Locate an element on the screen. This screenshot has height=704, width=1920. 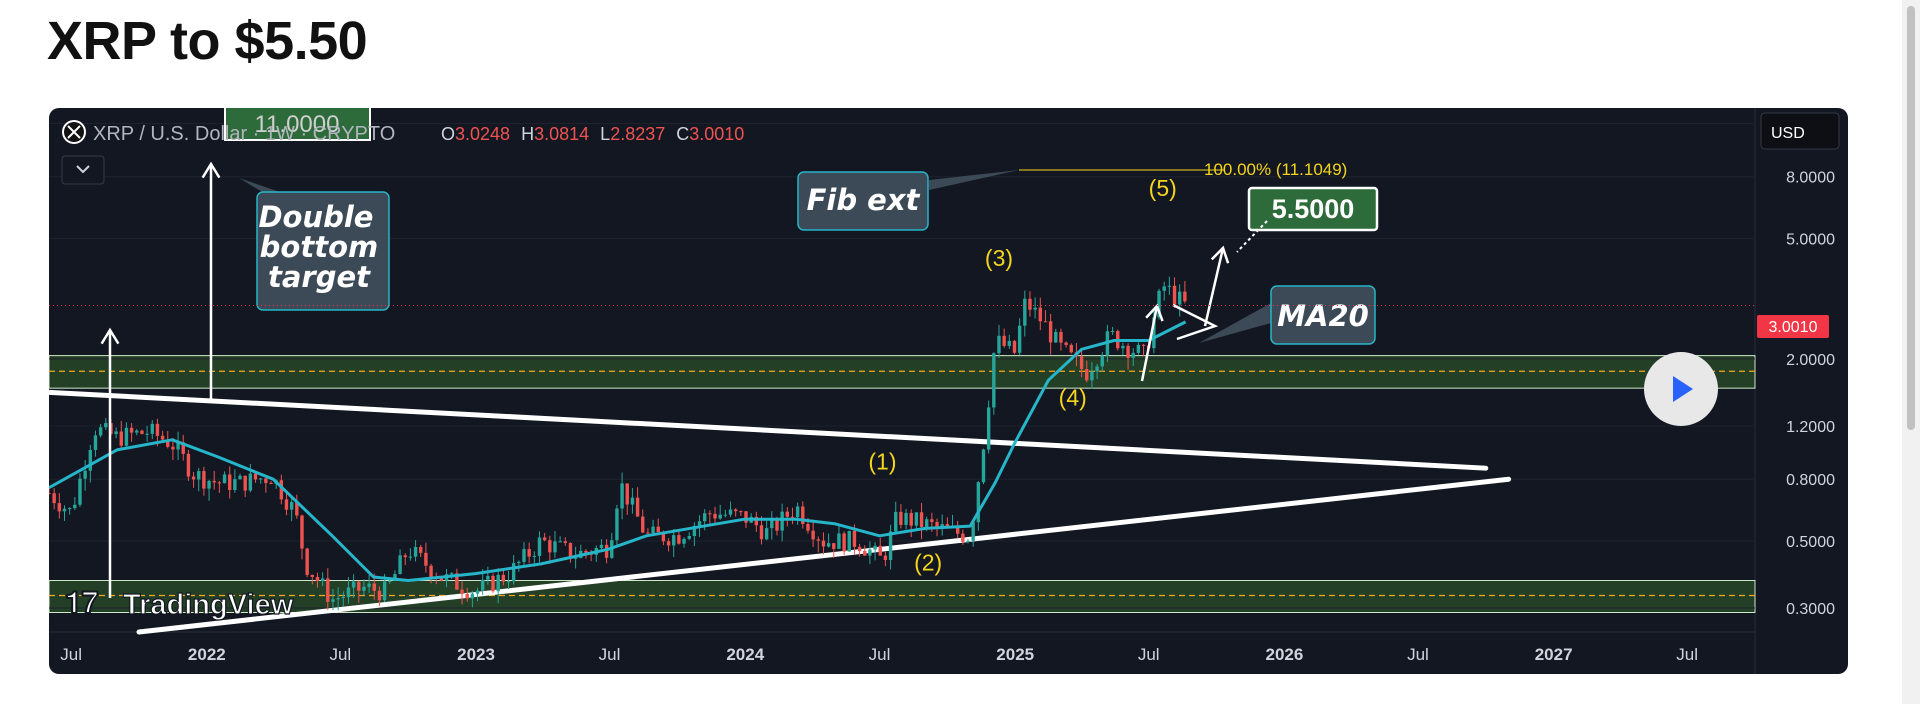
fib-extension-label: 100.00% (11.1049) is located at coordinates (1275, 169).